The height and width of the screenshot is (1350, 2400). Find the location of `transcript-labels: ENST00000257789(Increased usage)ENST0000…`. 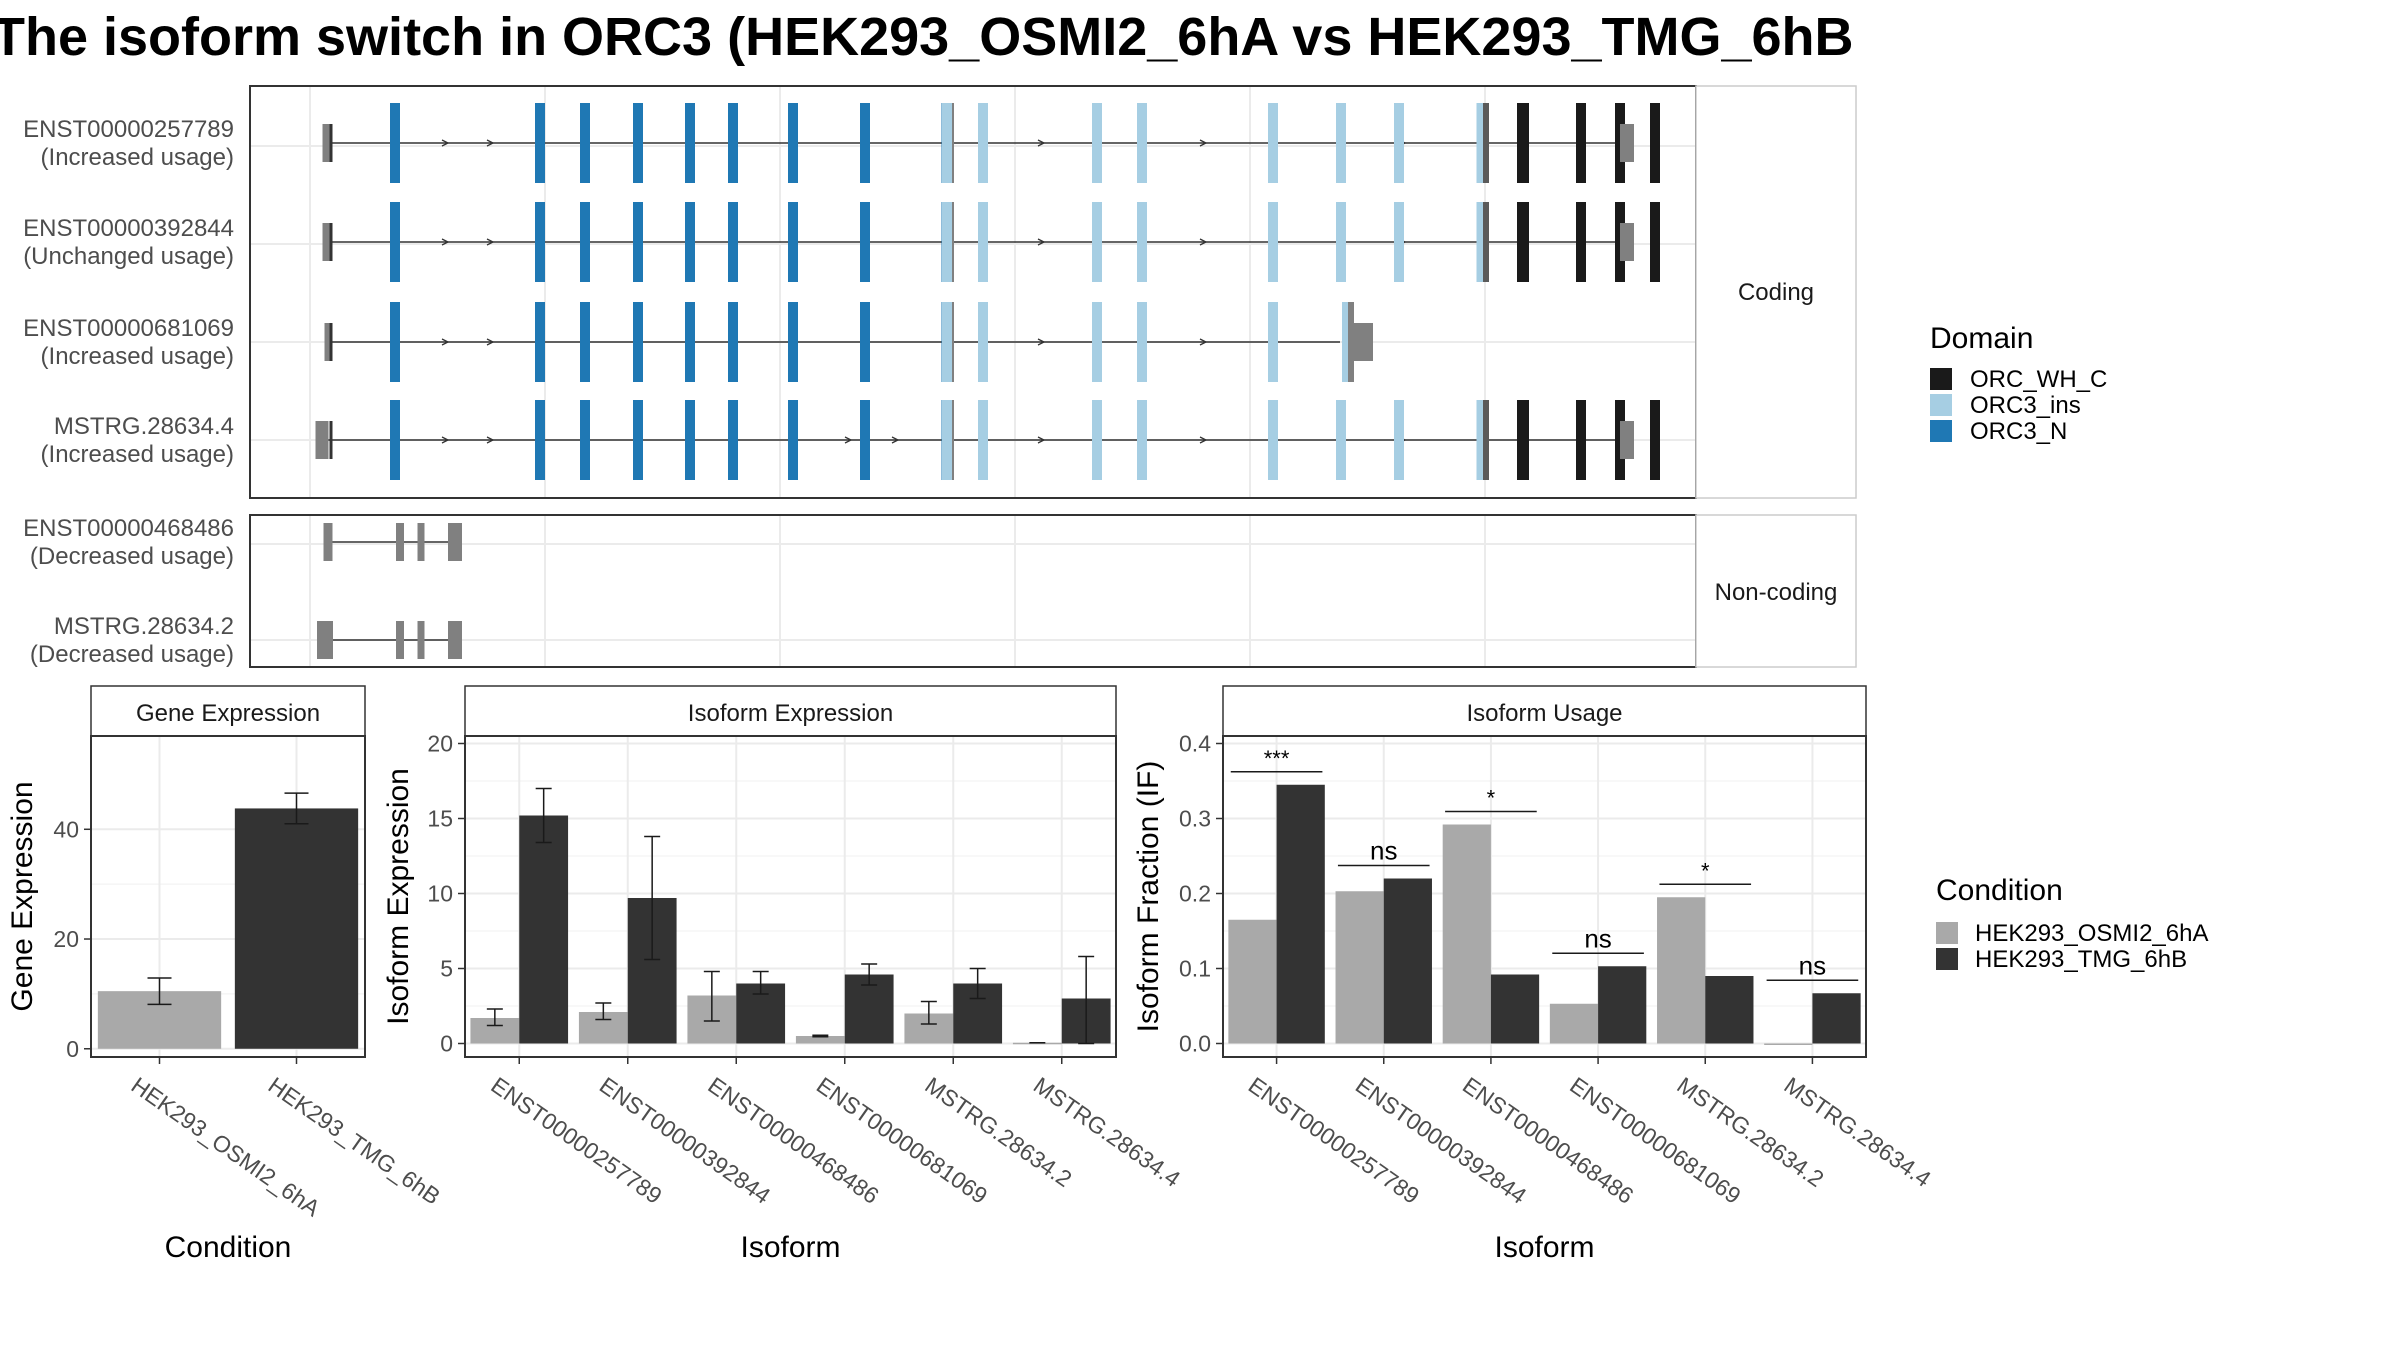

transcript-labels: ENST00000257789(Increased usage)ENST0000… is located at coordinates (128, 392).